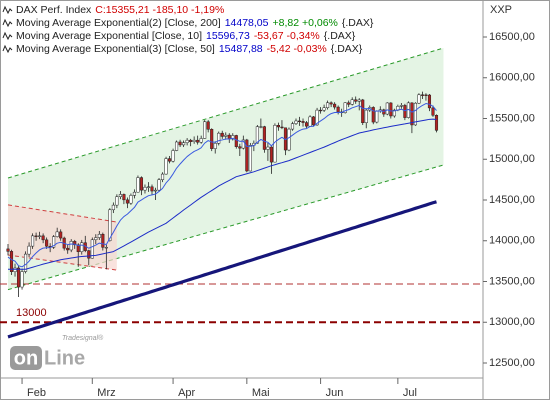  I want to click on x-tick-label: Mrz, so click(106, 393).